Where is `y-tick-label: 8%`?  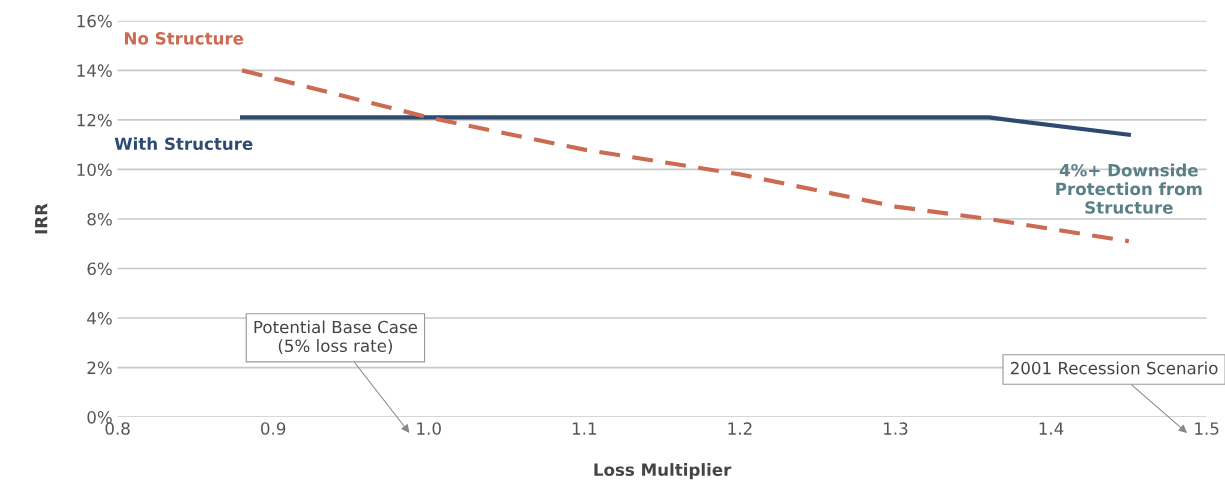
y-tick-label: 8% is located at coordinates (99, 219).